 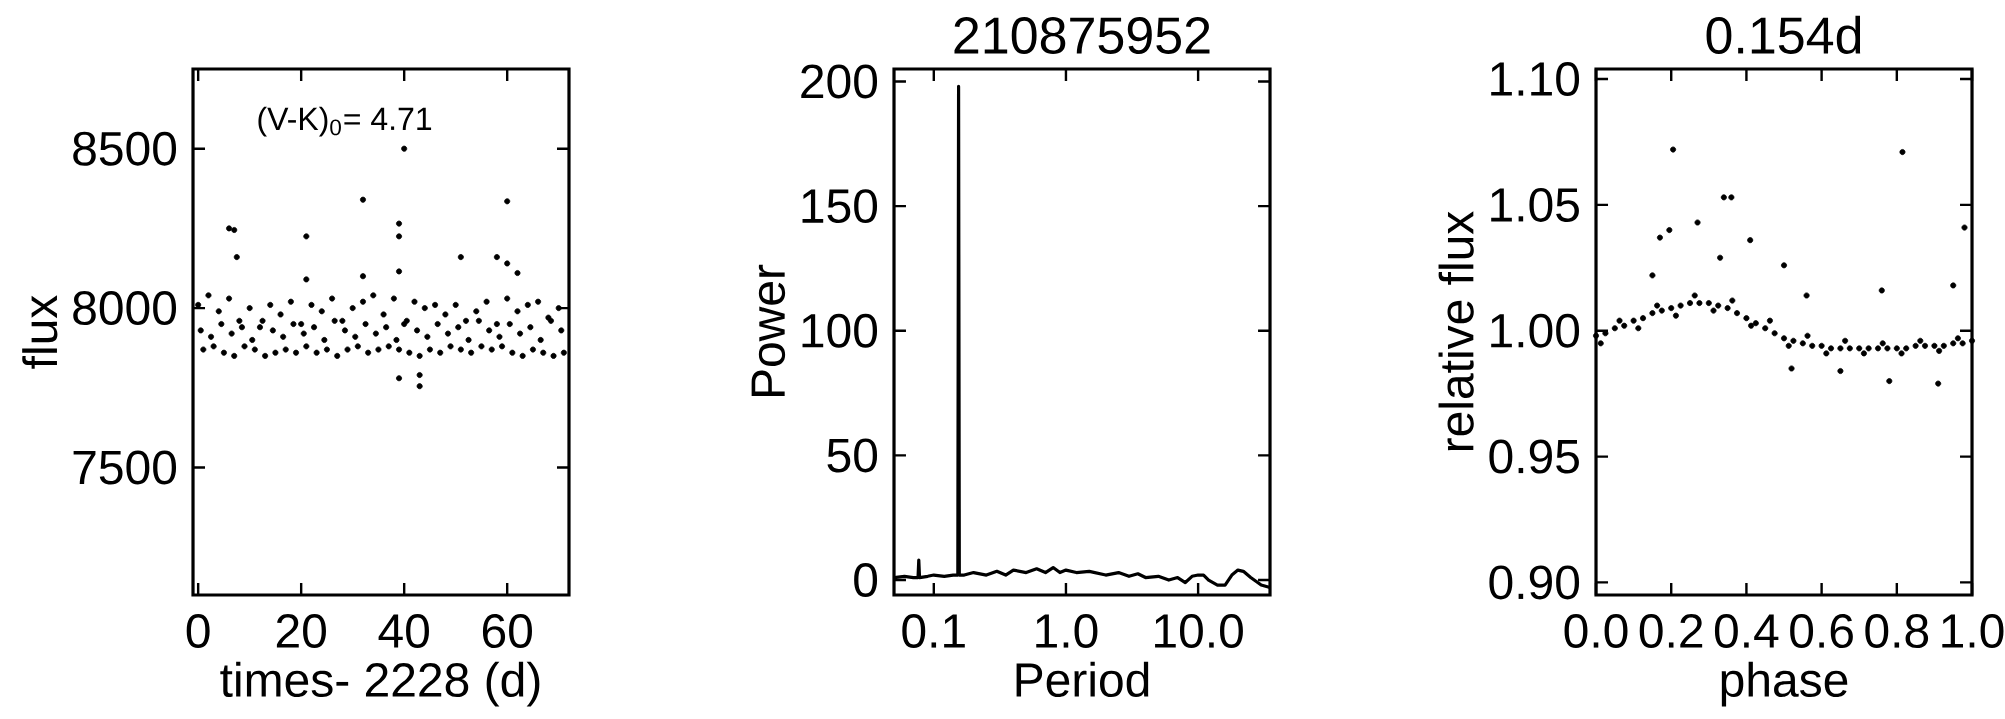 I want to click on y-tick-label: 1.00, so click(x=1535, y=330).